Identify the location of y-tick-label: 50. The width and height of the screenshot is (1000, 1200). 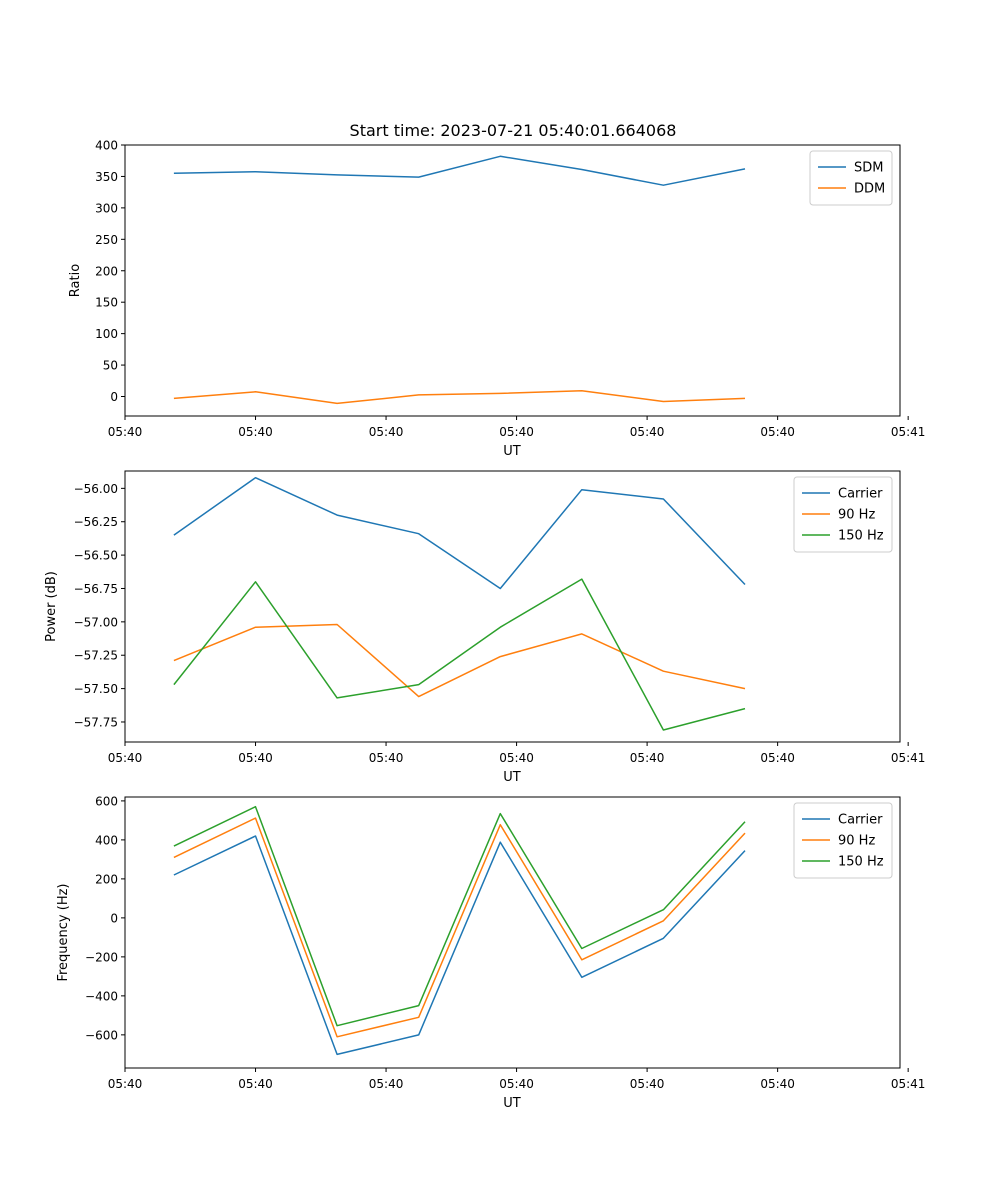
(110, 366).